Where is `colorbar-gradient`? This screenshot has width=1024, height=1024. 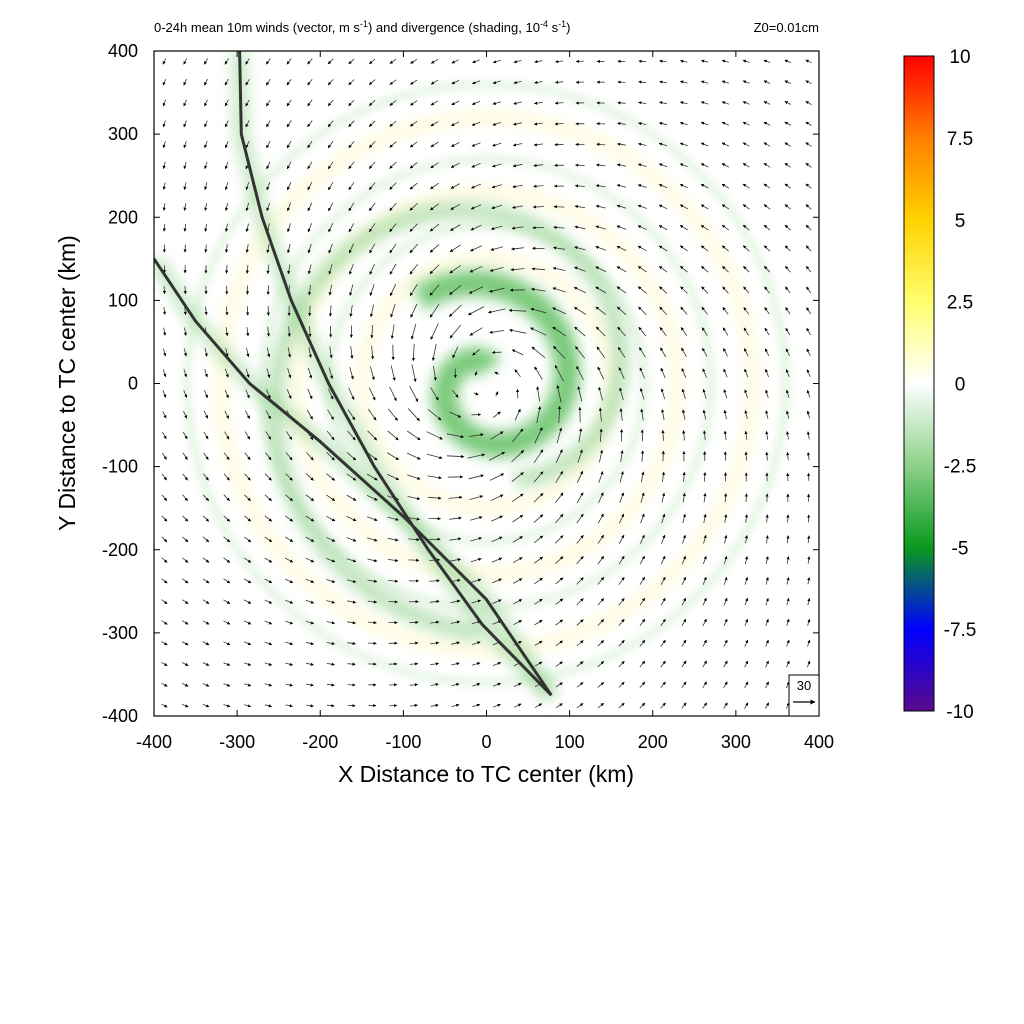
colorbar-gradient is located at coordinates (919, 383).